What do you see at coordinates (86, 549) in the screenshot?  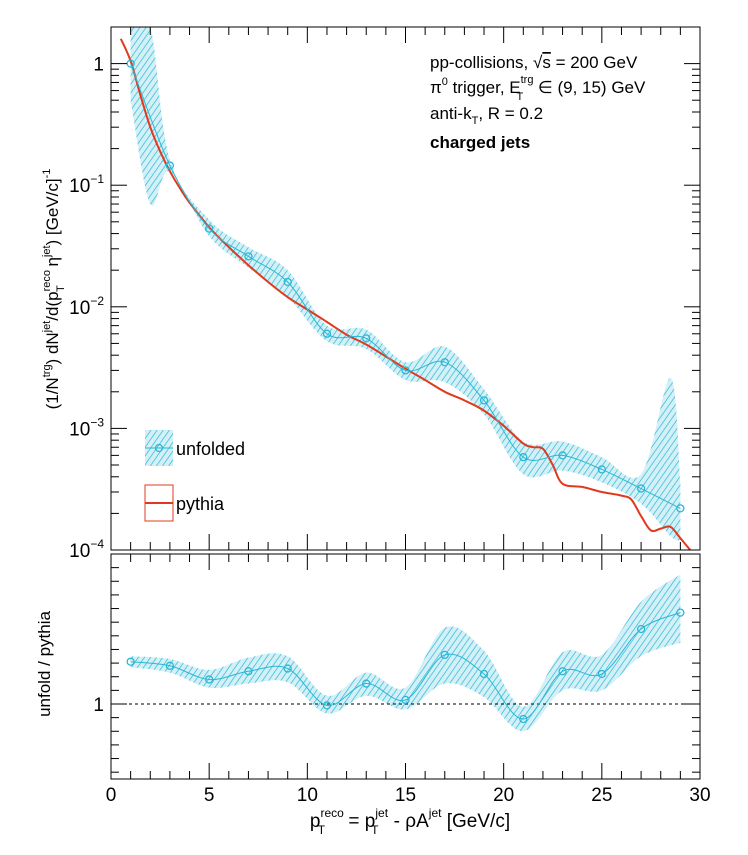 I see `spectrum-y-tick-label: 10⁻⁴` at bounding box center [86, 549].